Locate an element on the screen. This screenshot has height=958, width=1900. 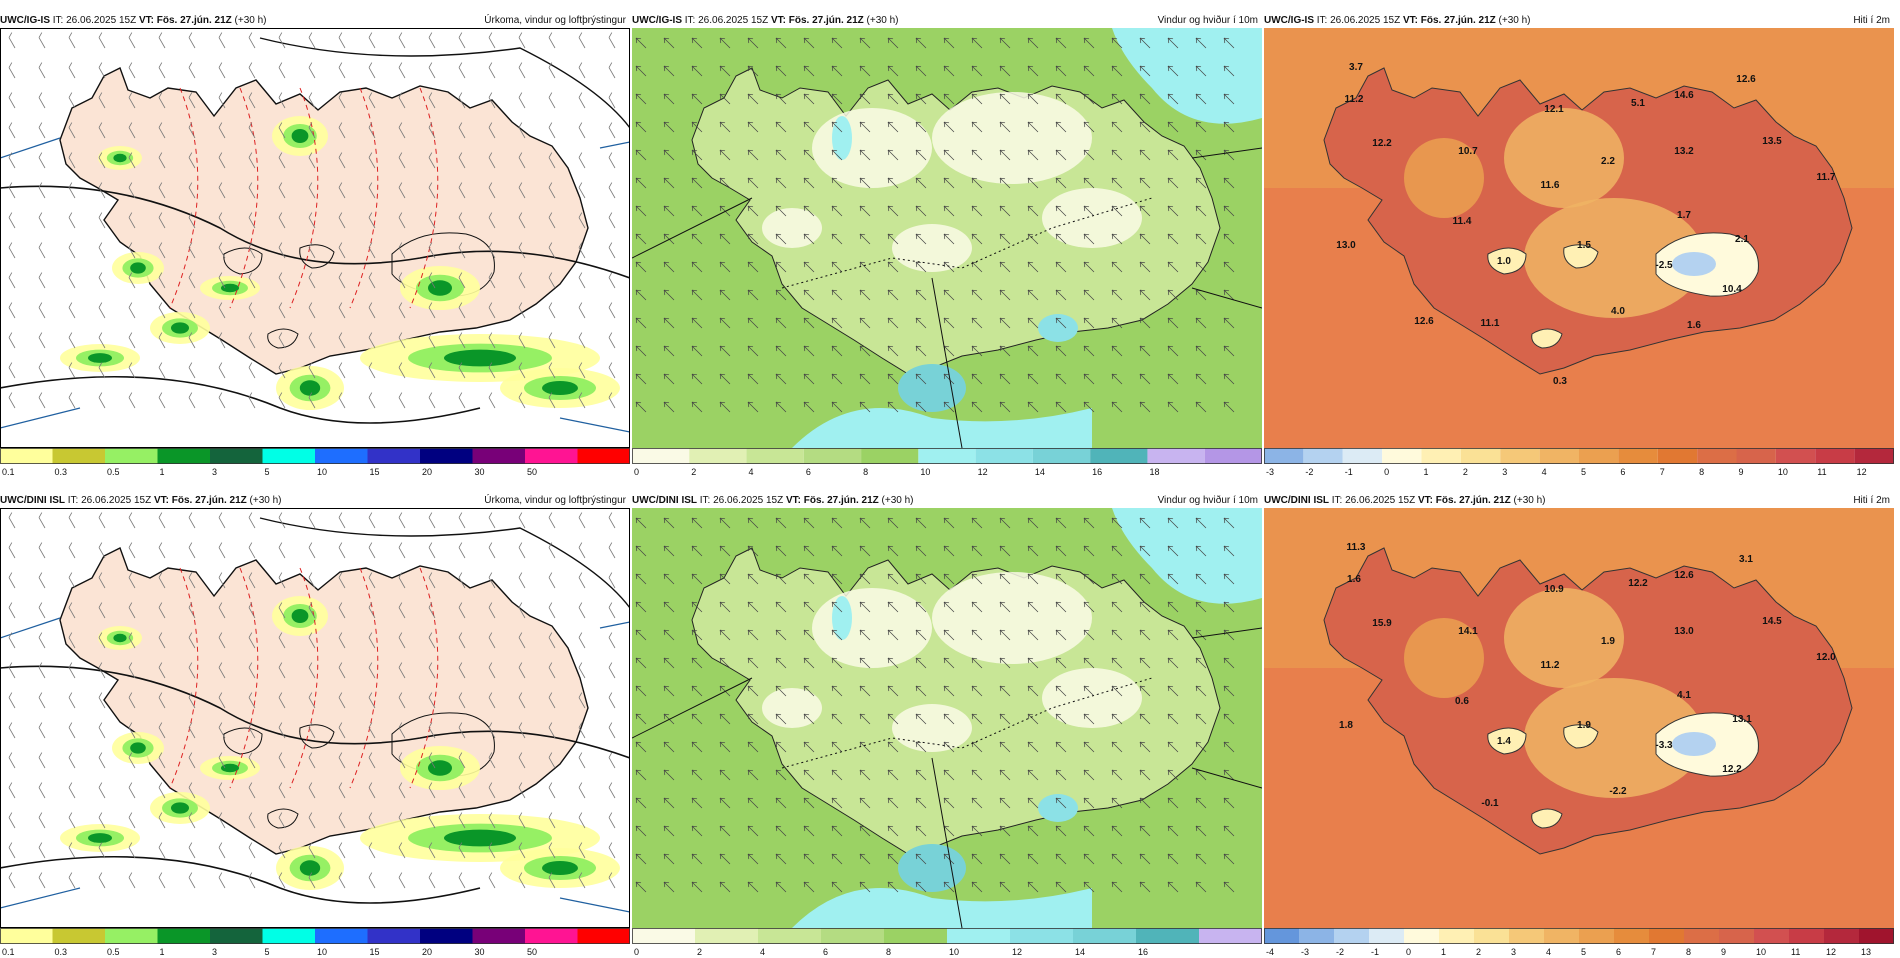
colorbar-tick-label: 14 is located at coordinates (1040, 472).